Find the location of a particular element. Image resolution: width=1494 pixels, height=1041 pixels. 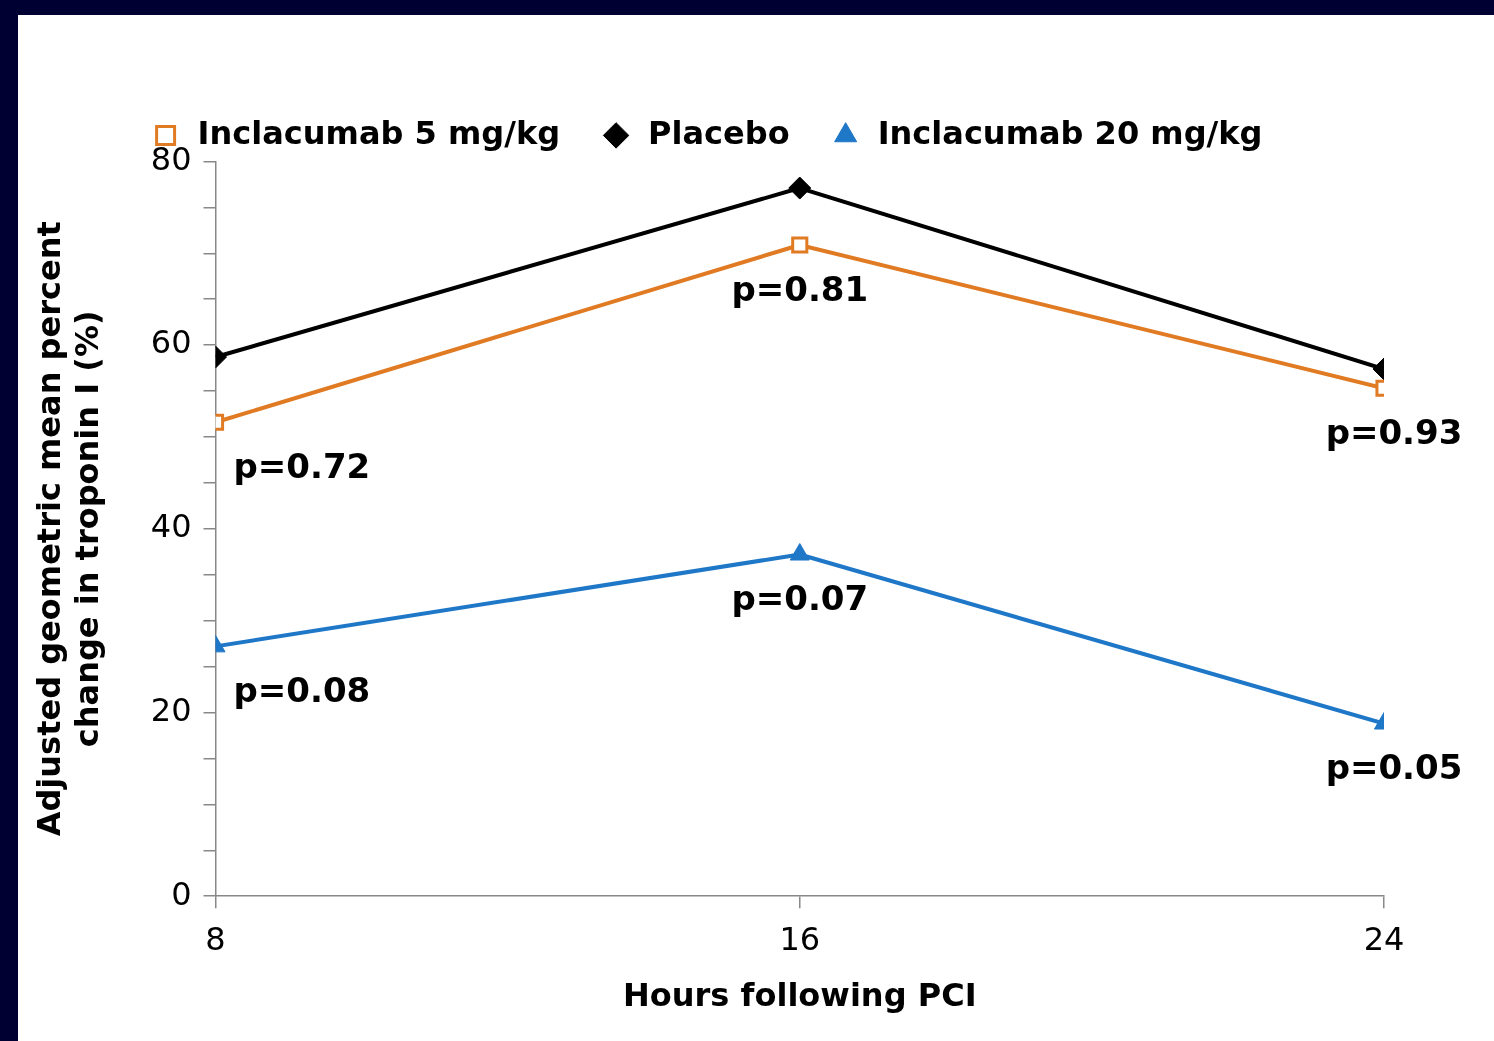

y-tick-label: 0 is located at coordinates (181, 893).